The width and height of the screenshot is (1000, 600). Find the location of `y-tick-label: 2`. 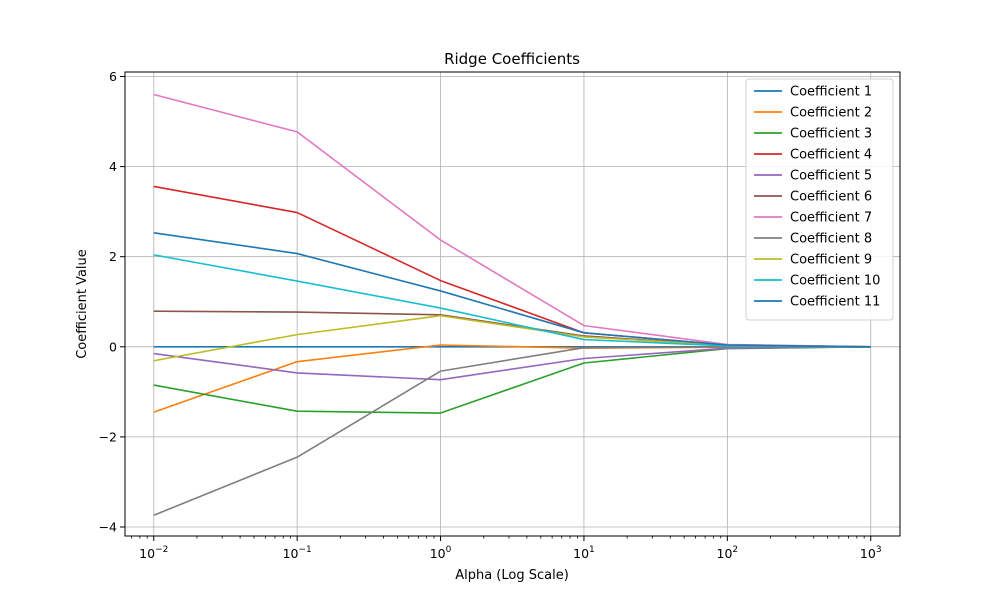

y-tick-label: 2 is located at coordinates (113, 256).